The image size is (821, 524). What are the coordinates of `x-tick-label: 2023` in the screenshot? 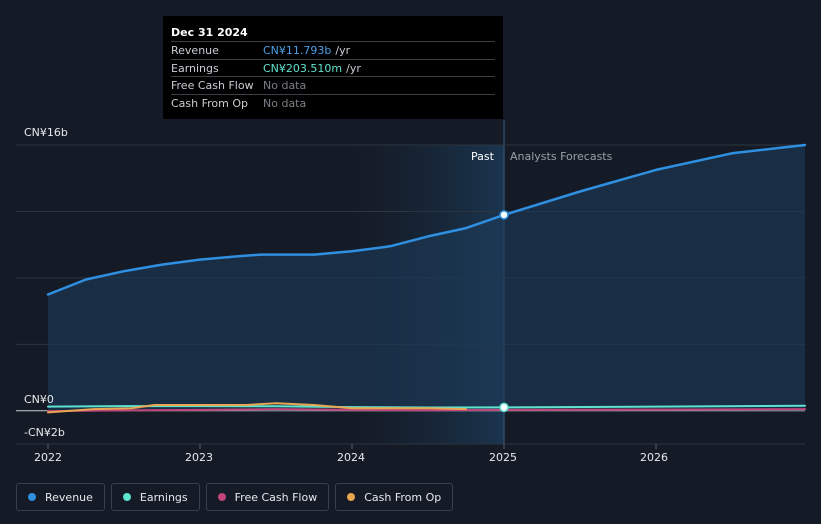 It's located at (199, 457).